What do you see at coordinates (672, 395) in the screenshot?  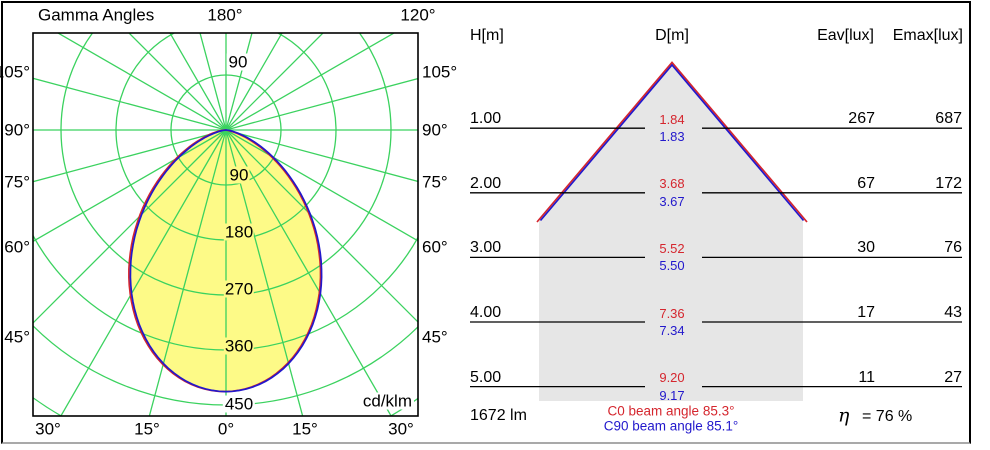 I see `row-d-c90: 9.17` at bounding box center [672, 395].